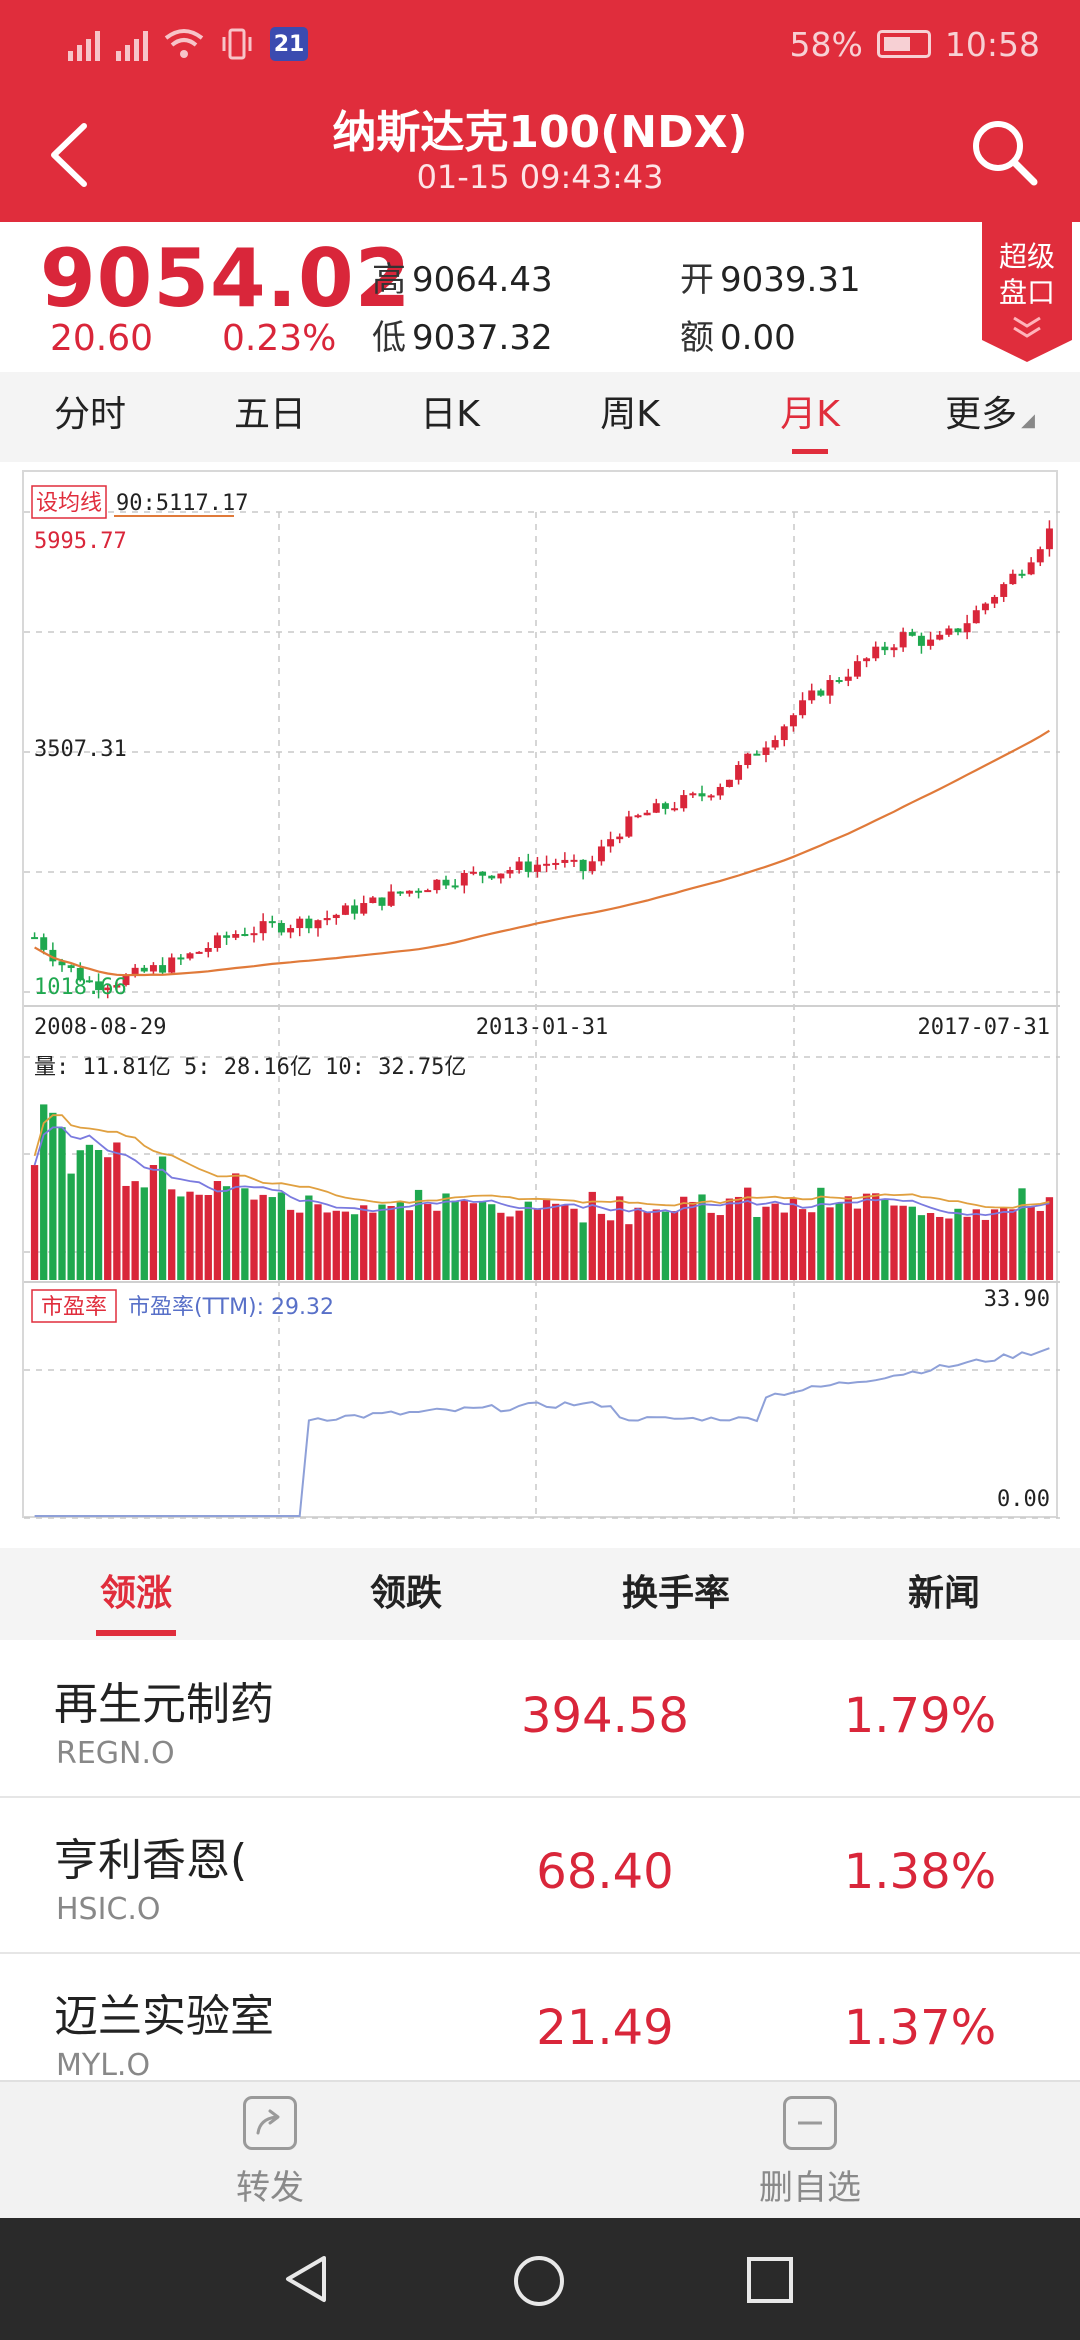 The height and width of the screenshot is (2340, 1080). What do you see at coordinates (1027, 327) in the screenshot?
I see `chevron-down-icon` at bounding box center [1027, 327].